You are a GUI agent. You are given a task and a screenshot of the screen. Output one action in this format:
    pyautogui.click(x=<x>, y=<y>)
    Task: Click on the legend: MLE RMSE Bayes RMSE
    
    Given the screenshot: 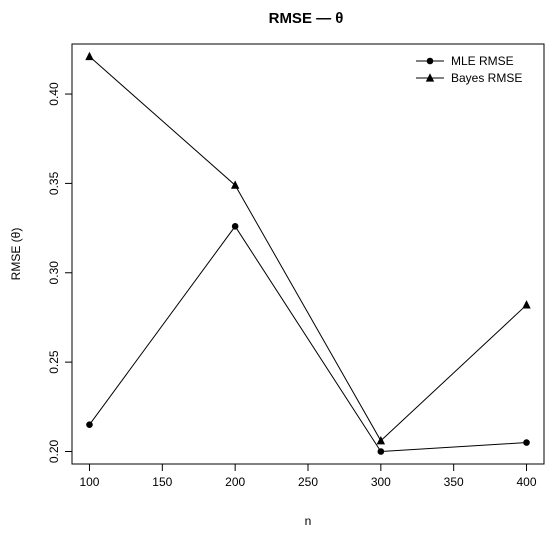 What is the action you would take?
    pyautogui.click(x=469, y=69)
    